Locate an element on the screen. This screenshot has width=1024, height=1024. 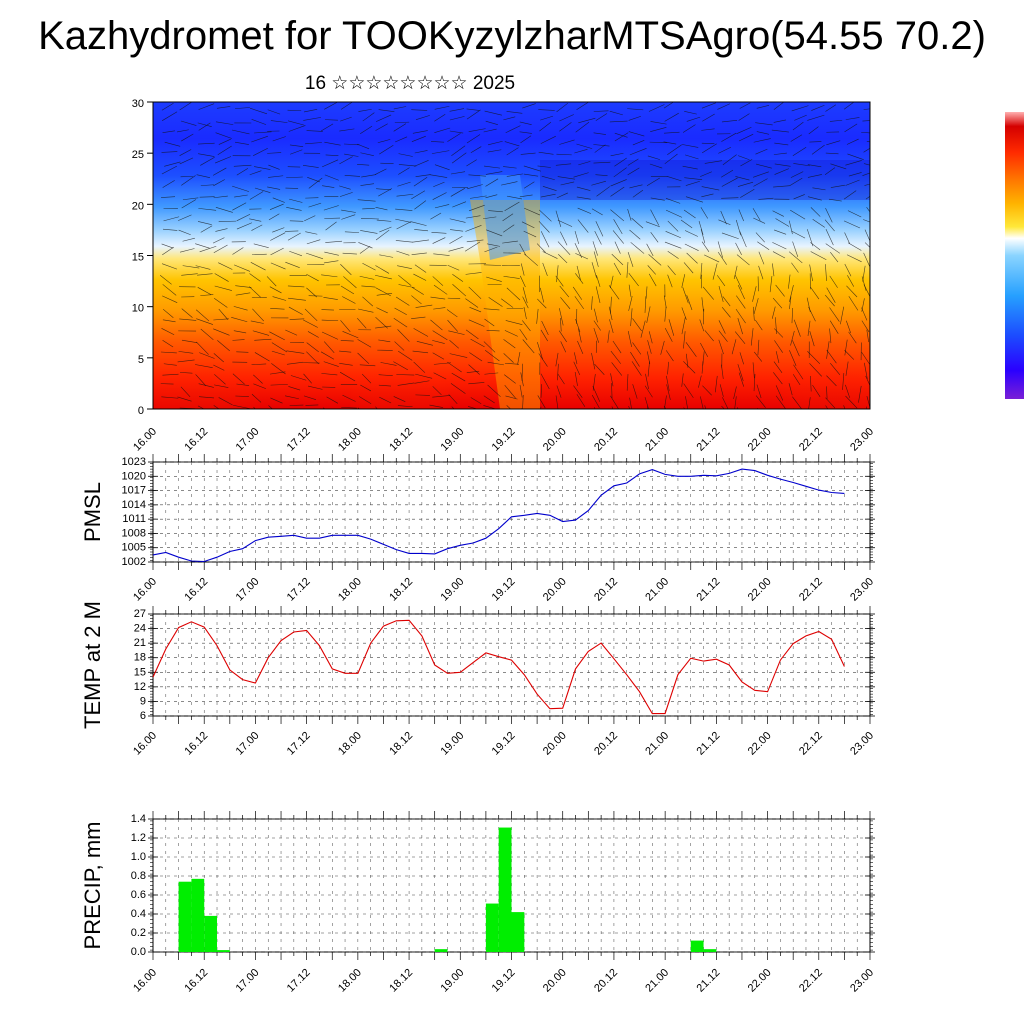
precip-y-tick-label: 1.0 is located at coordinates (138, 857).